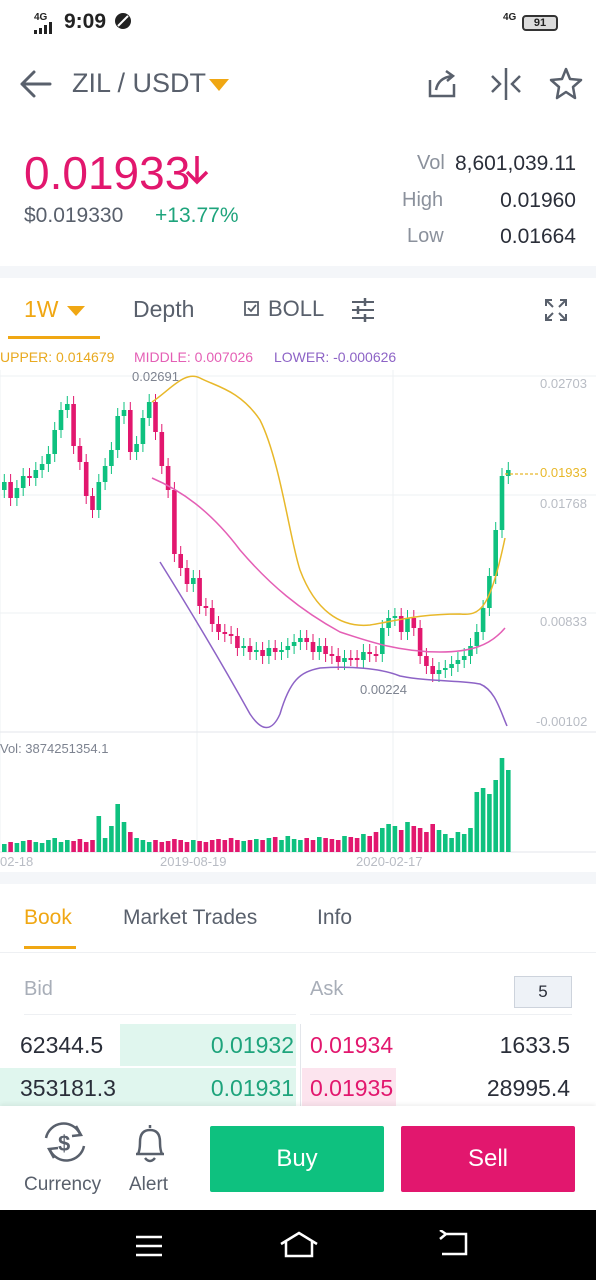 This screenshot has width=596, height=1280. Describe the element at coordinates (298, 22) in the screenshot. I see `status-bar: 4G 9:09 4G 91` at that location.